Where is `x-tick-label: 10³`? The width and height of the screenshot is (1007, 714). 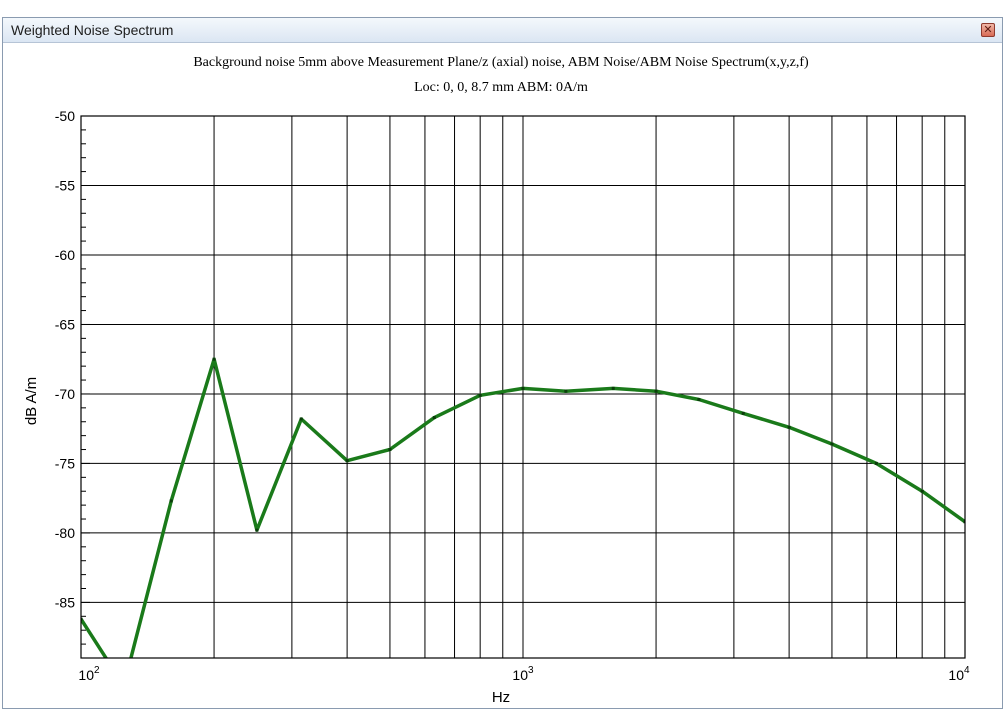 x-tick-label: 10³ is located at coordinates (523, 674).